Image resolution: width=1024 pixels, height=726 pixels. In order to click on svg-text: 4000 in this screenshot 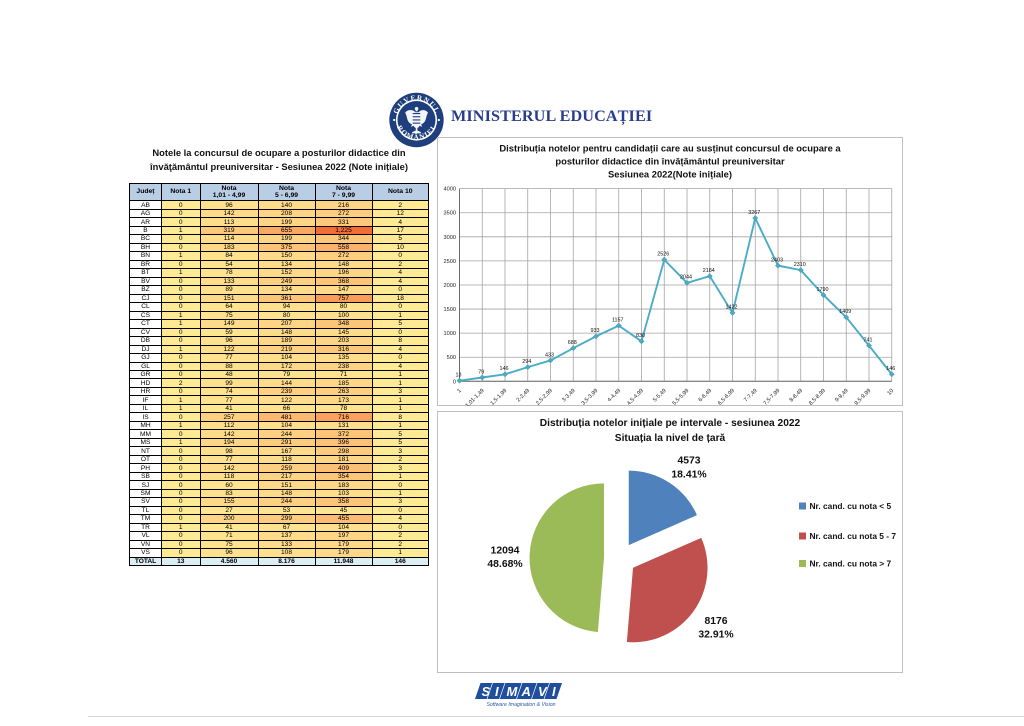, I will do `click(450, 190)`.